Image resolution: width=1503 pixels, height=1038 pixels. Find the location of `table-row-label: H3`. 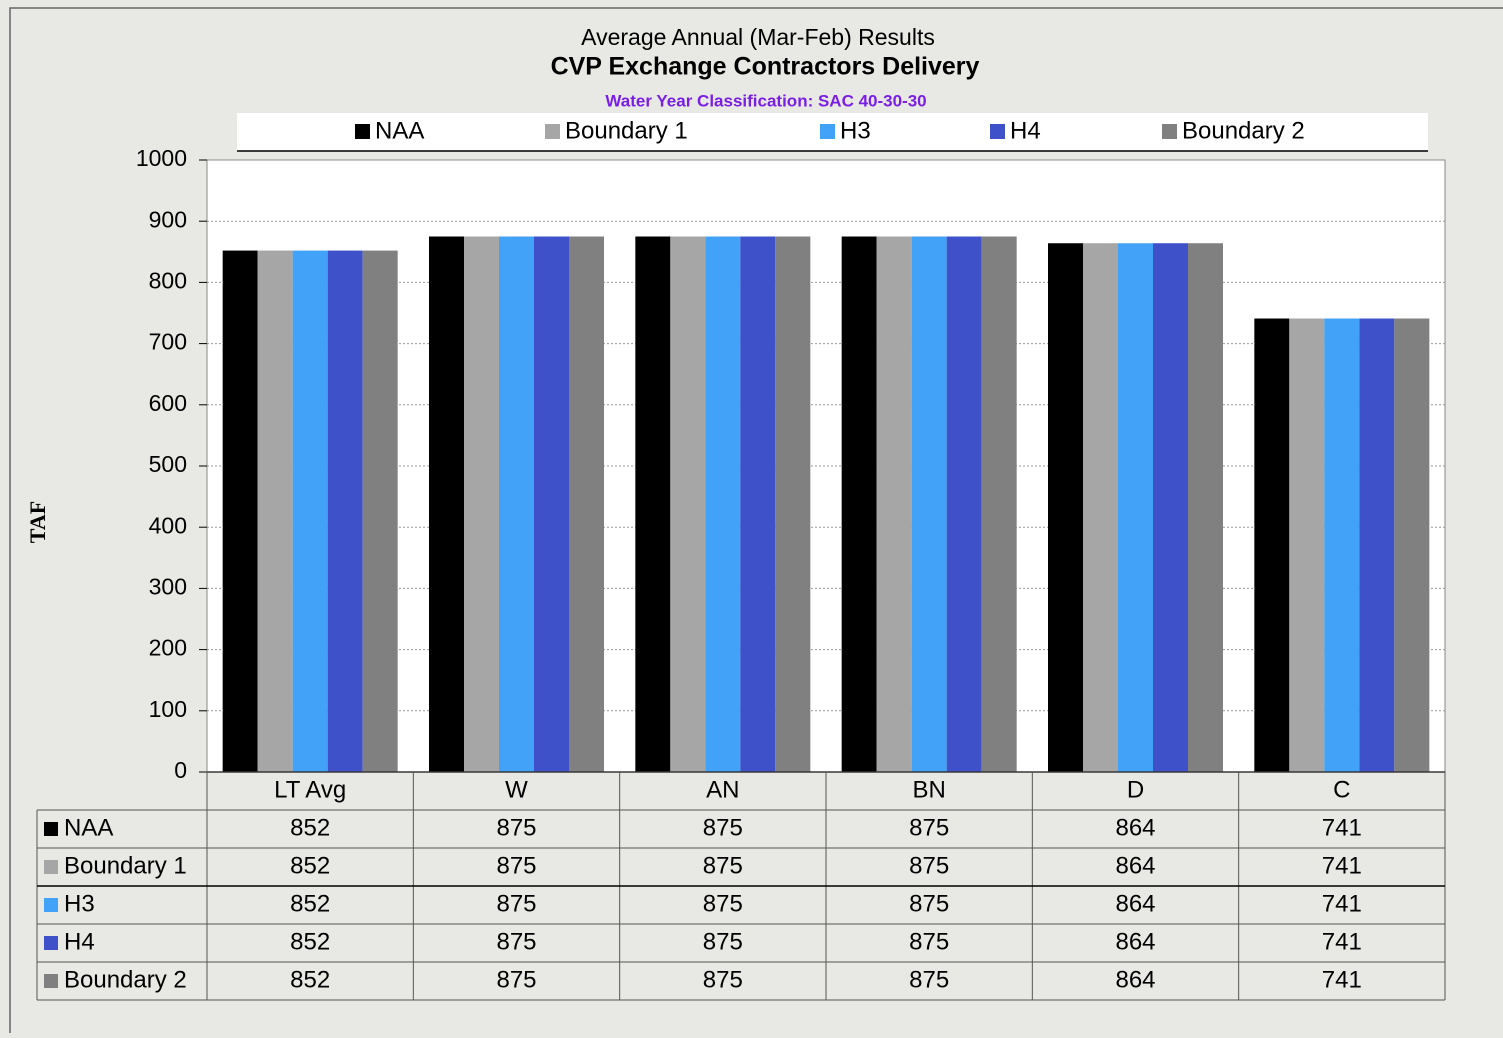

table-row-label: H3 is located at coordinates (79, 903).